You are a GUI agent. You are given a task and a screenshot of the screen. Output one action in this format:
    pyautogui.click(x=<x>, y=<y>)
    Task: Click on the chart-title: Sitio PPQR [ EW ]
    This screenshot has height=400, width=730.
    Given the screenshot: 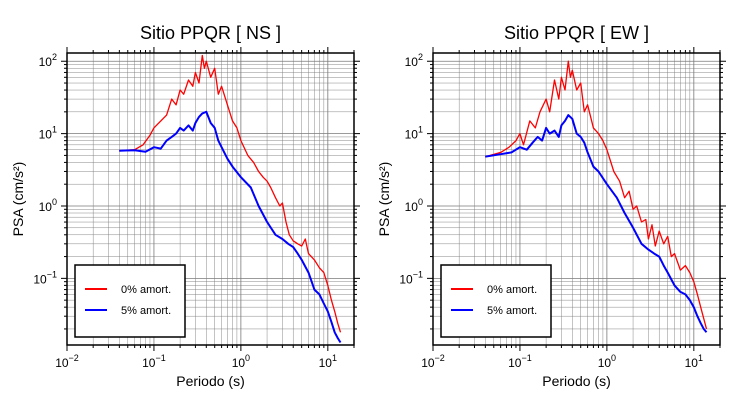 What is the action you would take?
    pyautogui.click(x=576, y=33)
    